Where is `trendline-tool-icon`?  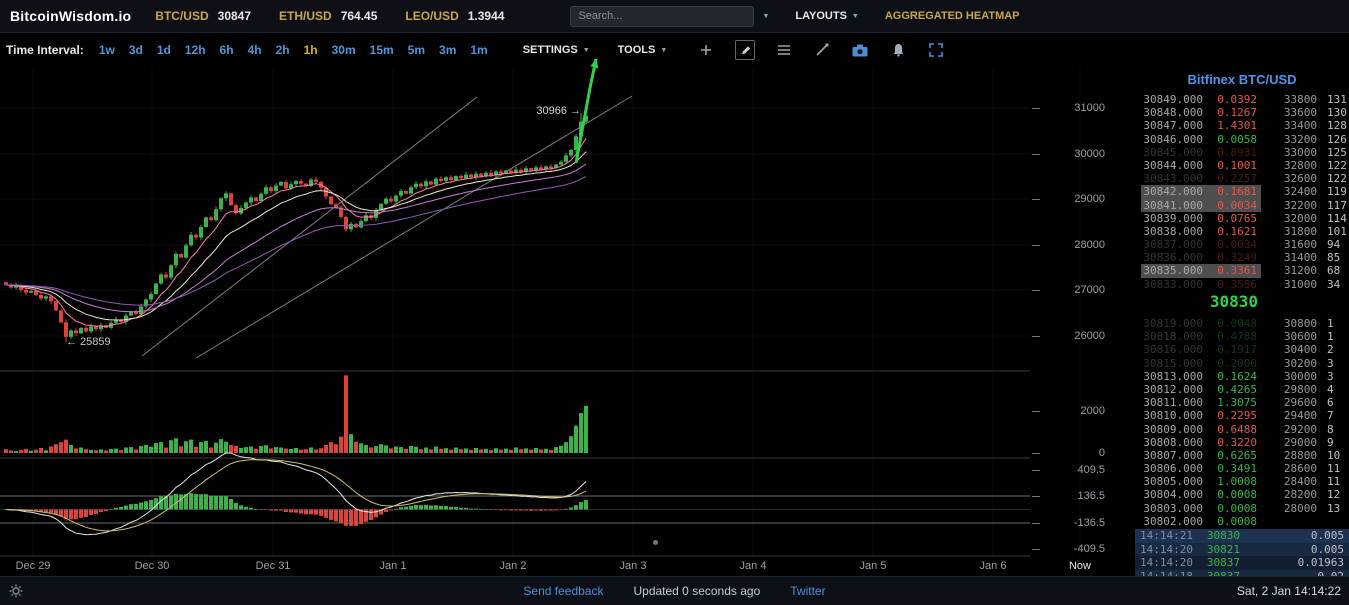
trendline-tool-icon is located at coordinates (822, 50).